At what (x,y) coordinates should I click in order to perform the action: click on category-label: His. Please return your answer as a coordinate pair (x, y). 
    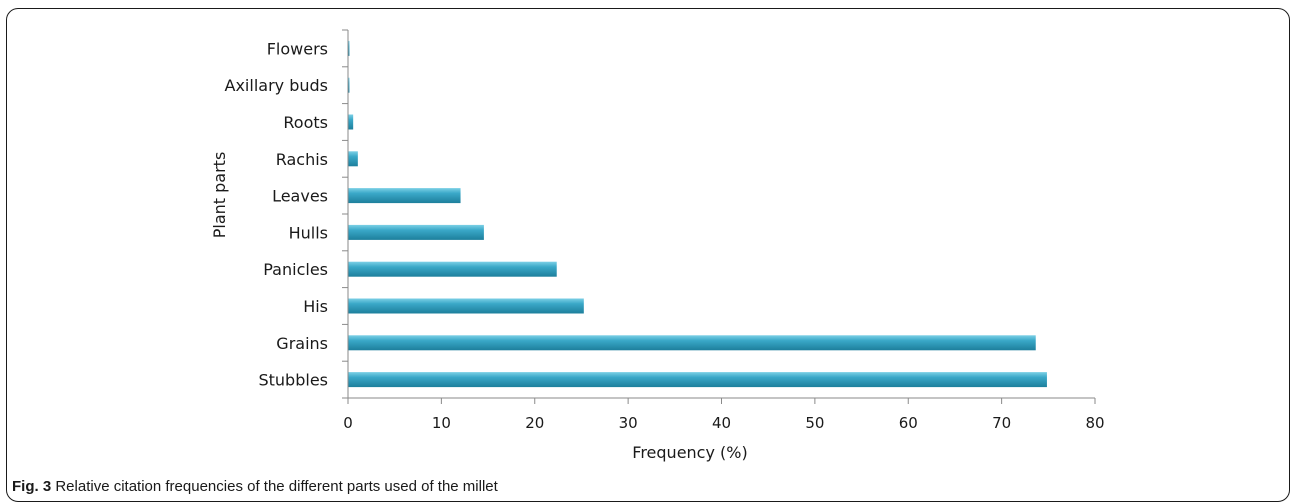
    Looking at the image, I should click on (315, 306).